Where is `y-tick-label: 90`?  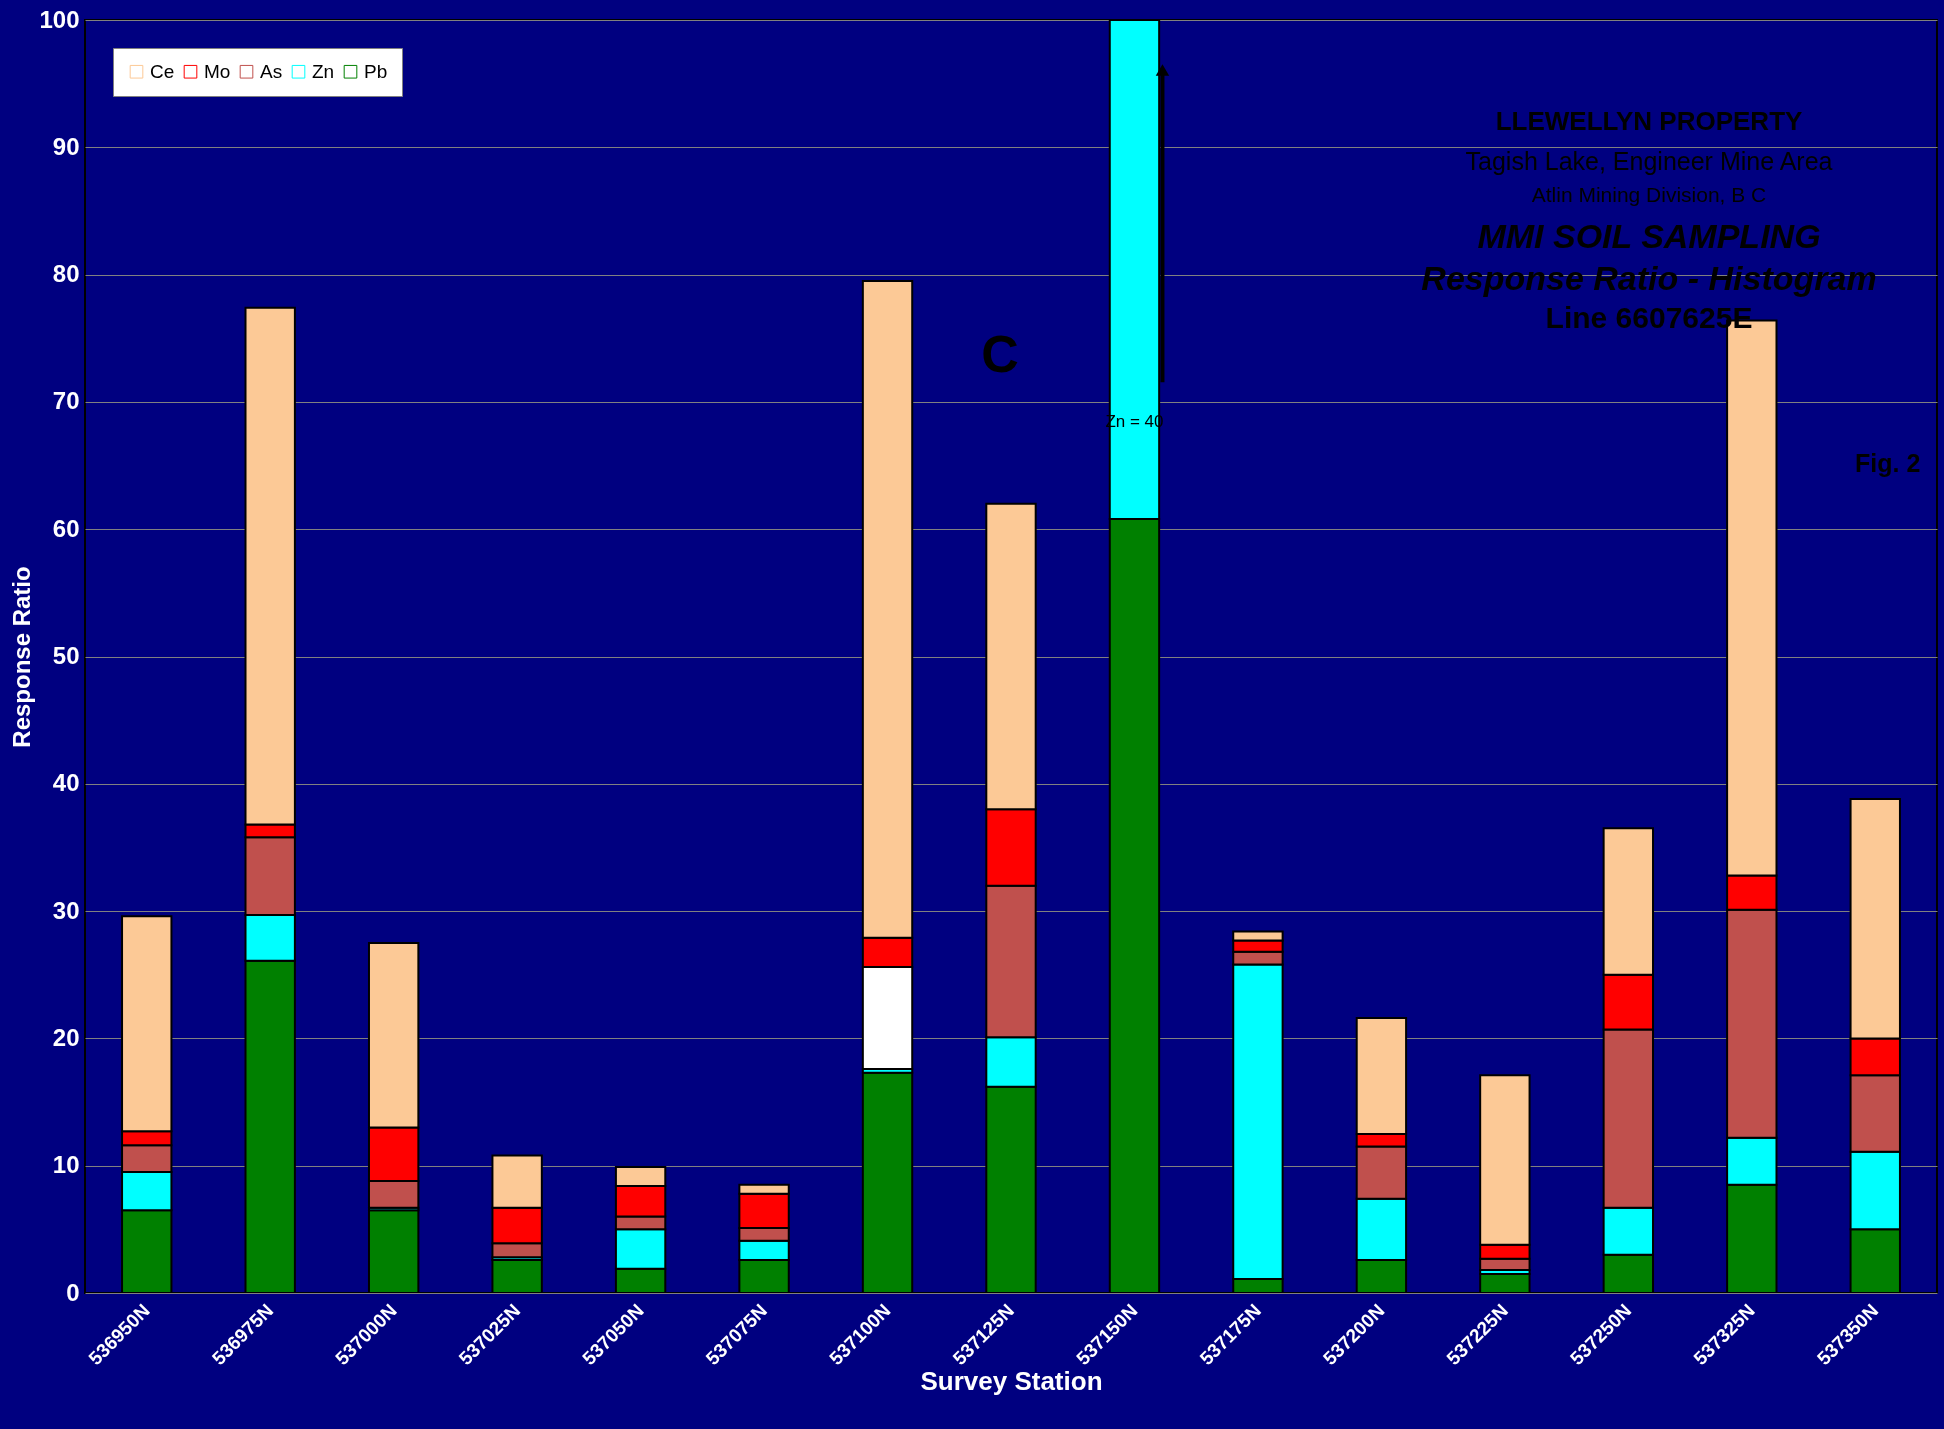 y-tick-label: 90 is located at coordinates (66, 146).